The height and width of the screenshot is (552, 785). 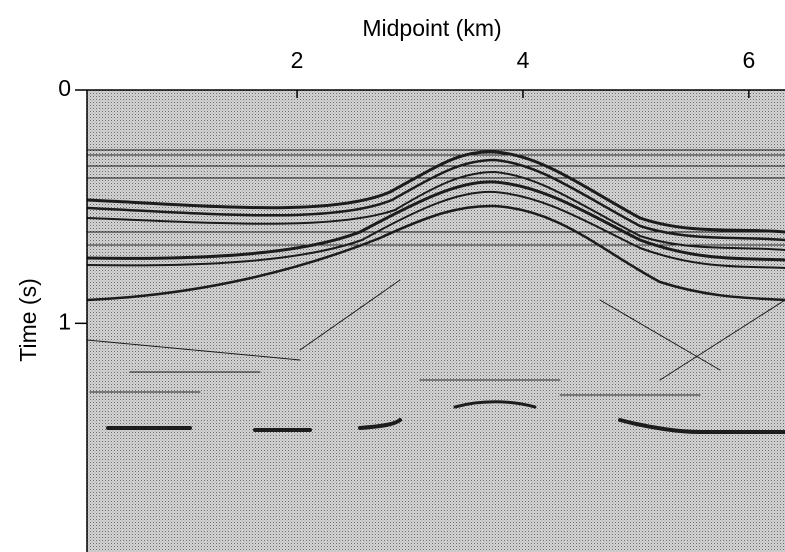 What do you see at coordinates (523, 60) in the screenshot?
I see `x-tick-label: 4` at bounding box center [523, 60].